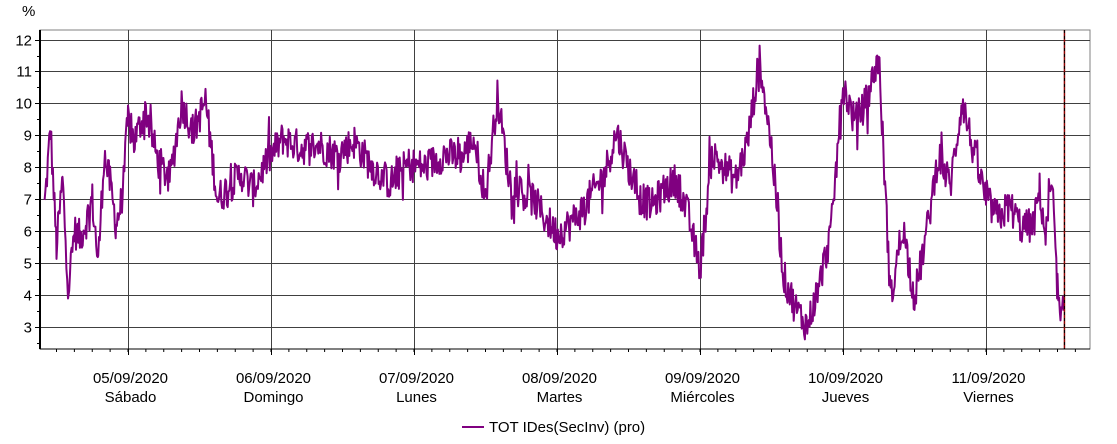 The width and height of the screenshot is (1117, 444). What do you see at coordinates (28, 328) in the screenshot?
I see `y-tick-label: 3` at bounding box center [28, 328].